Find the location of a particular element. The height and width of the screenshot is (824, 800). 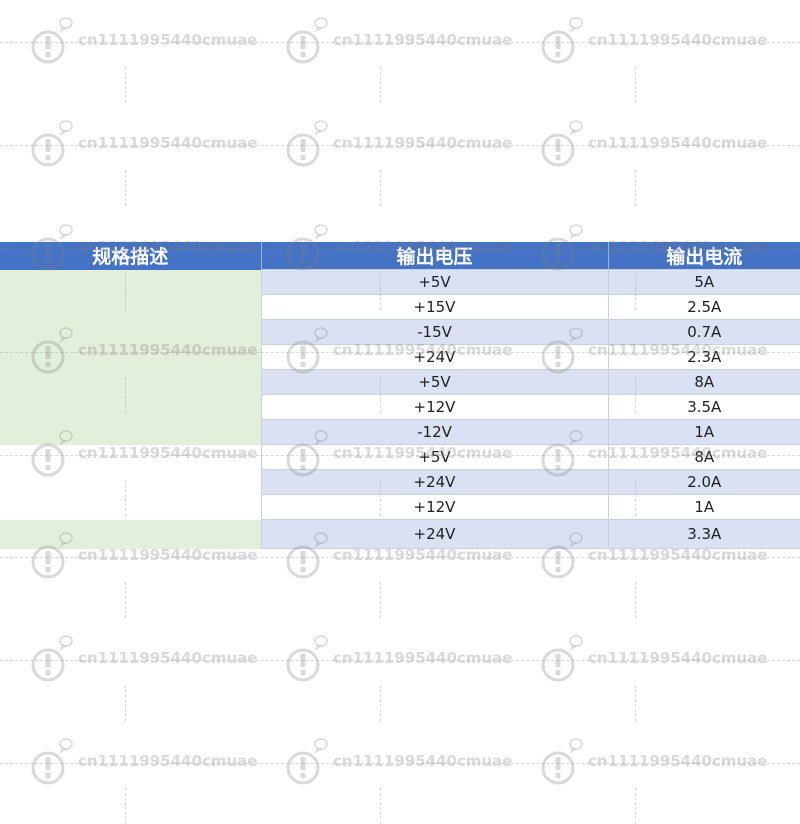

header-output-current: 输出电流 is located at coordinates (704, 256).